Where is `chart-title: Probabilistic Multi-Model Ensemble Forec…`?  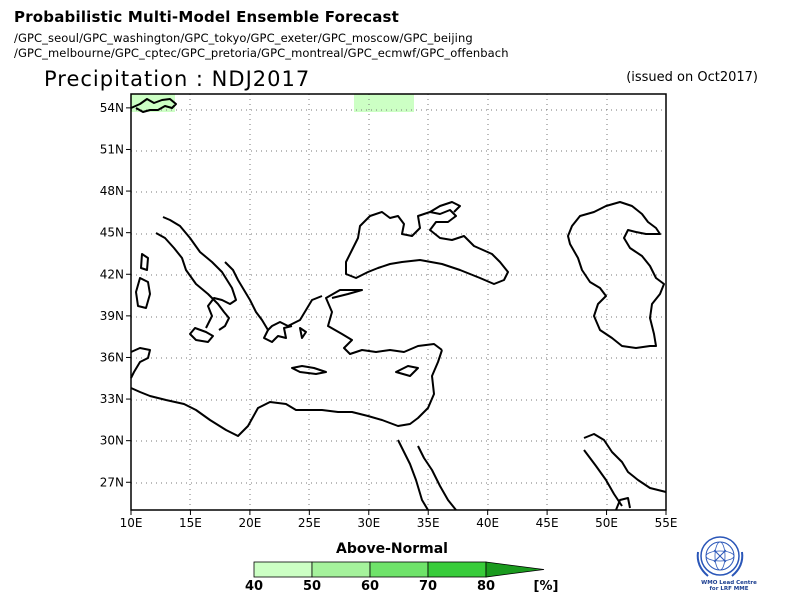
chart-title: Probabilistic Multi-Model Ensemble Forec… is located at coordinates (207, 17).